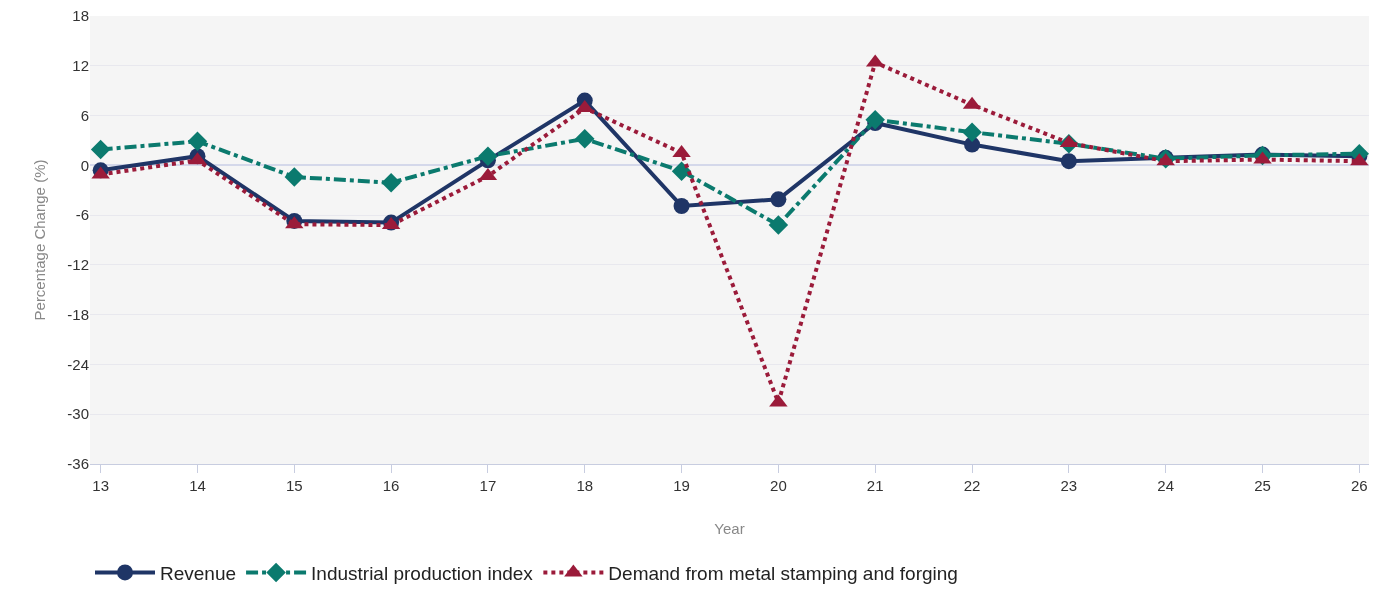 The width and height of the screenshot is (1381, 604). What do you see at coordinates (39, 240) in the screenshot?
I see `y-axis-title: Percentage Change (%)` at bounding box center [39, 240].